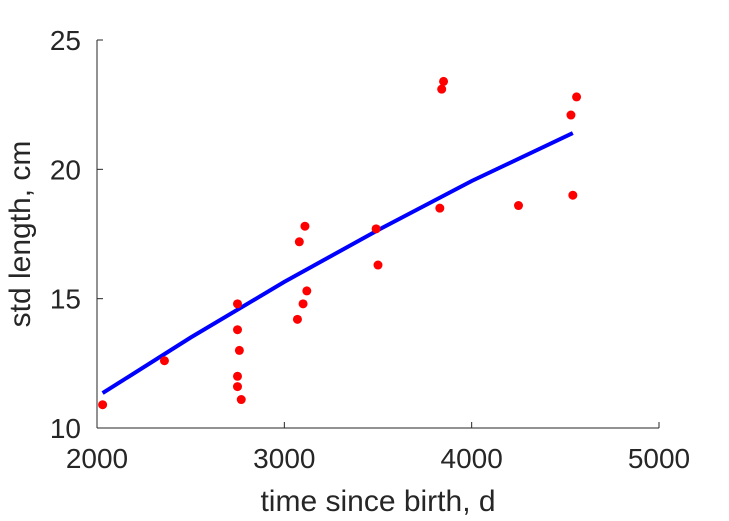  I want to click on y-ticks: 10 15 20 25, so click(76, 234).